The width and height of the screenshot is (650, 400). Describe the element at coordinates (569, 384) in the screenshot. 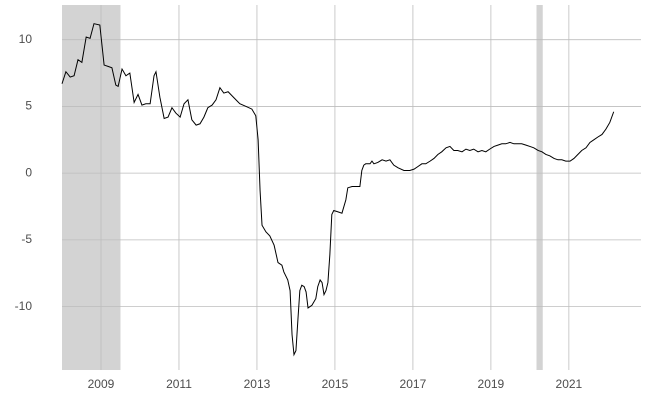

I see `x-tick-label: 2021` at that location.